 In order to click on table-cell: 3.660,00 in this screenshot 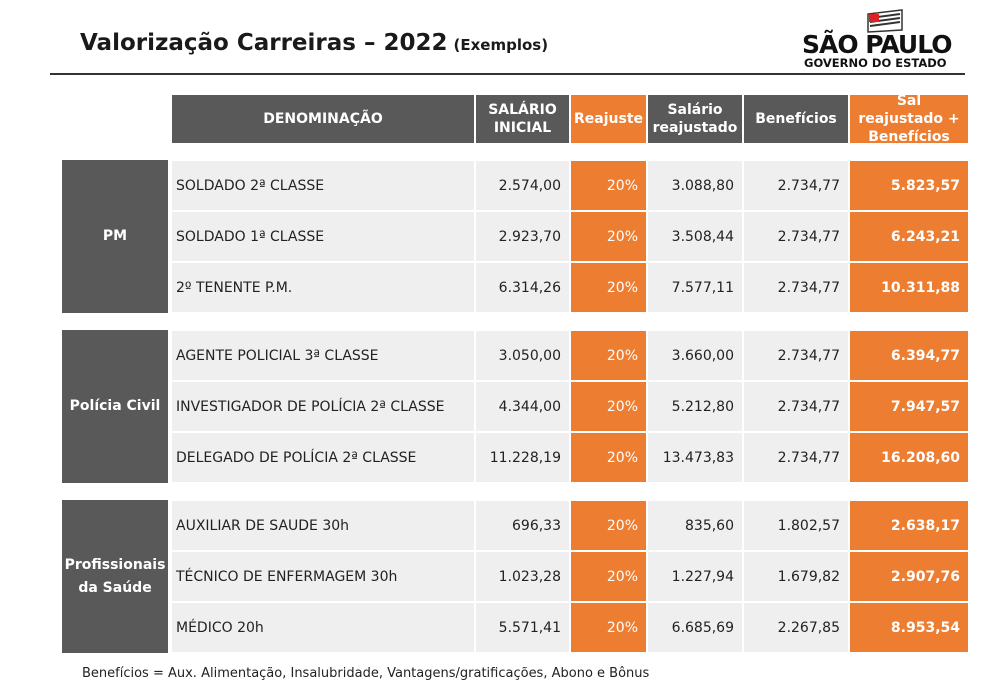, I will do `click(695, 355)`.